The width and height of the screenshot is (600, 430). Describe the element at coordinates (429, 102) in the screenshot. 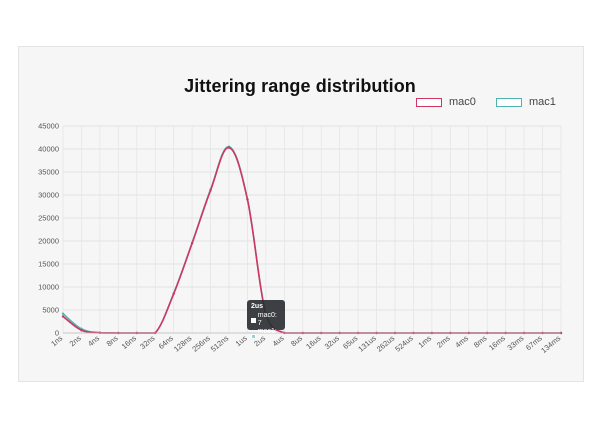

I see `legend-swatch-mac0` at that location.